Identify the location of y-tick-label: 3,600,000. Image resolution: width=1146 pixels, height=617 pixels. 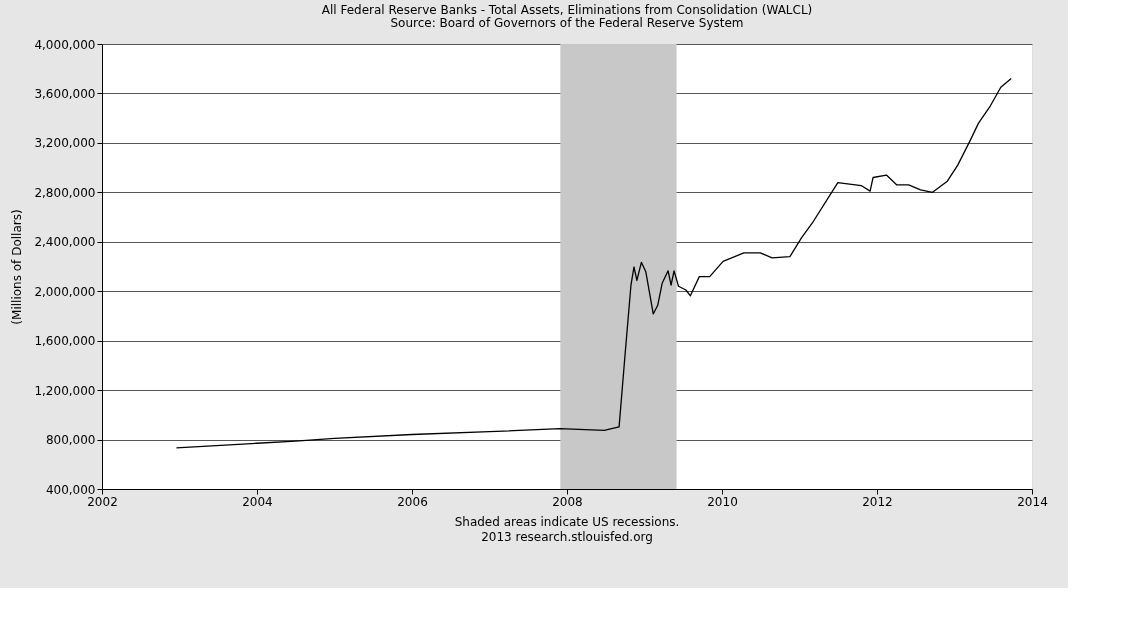
(65, 93).